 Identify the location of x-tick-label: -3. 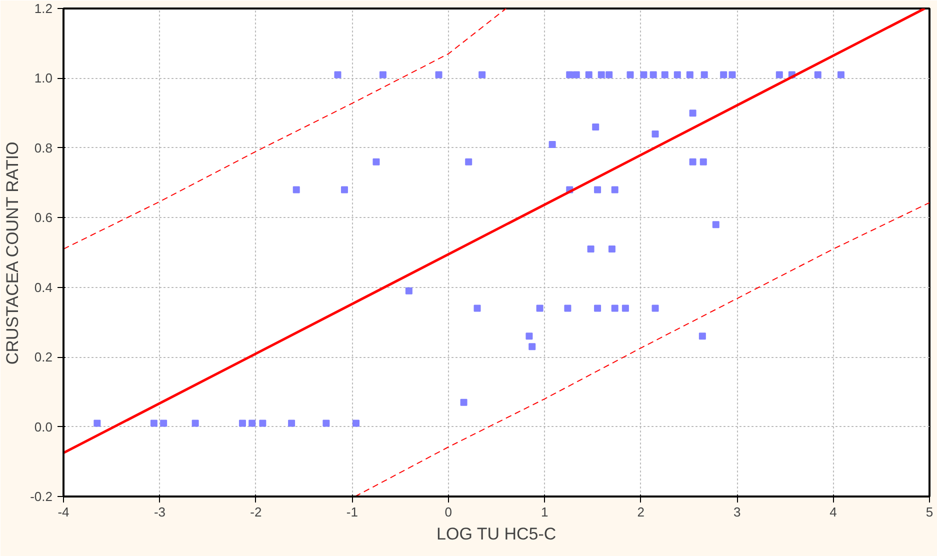
(160, 512).